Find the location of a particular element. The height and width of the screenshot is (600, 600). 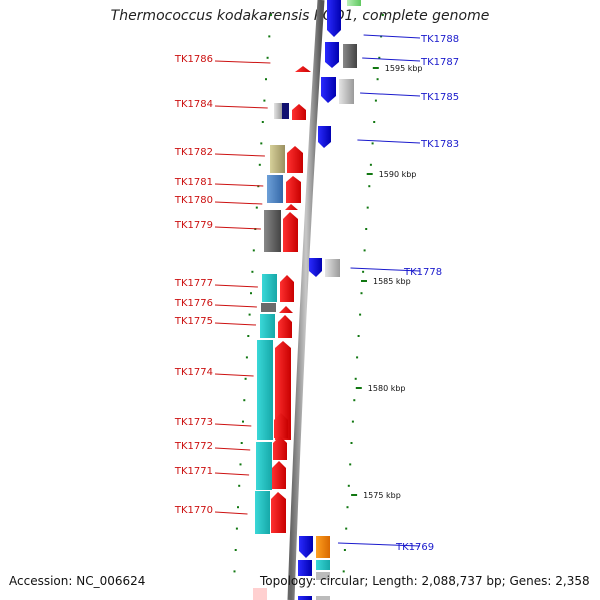

gene-label-TK1778: TK1778 is located at coordinates (422, 272).